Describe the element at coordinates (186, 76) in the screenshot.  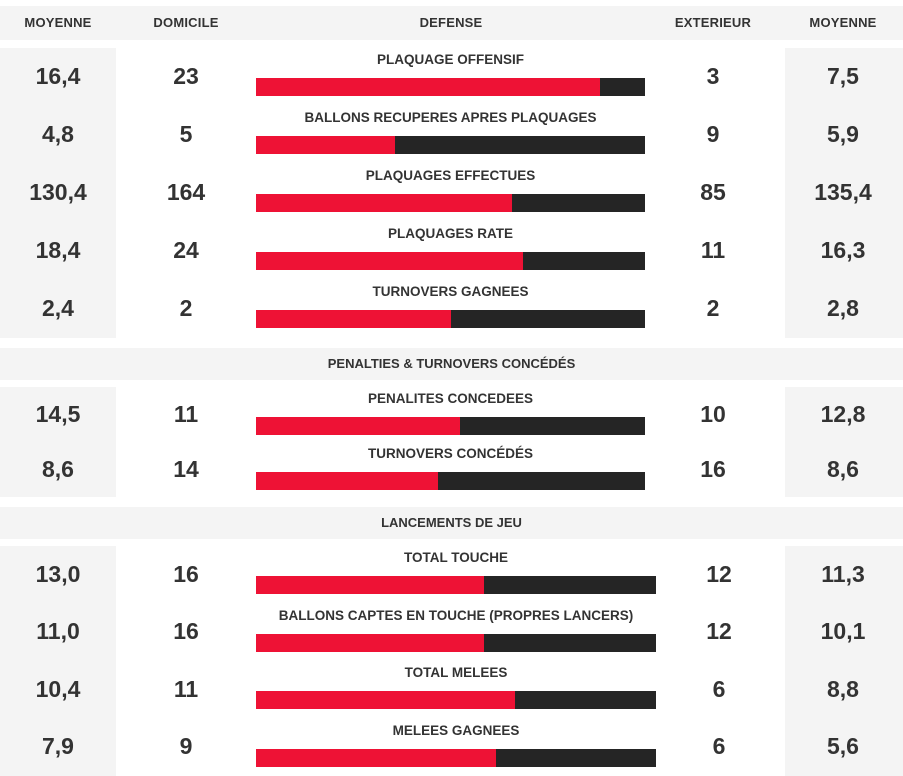
I see `home-value: 23` at that location.